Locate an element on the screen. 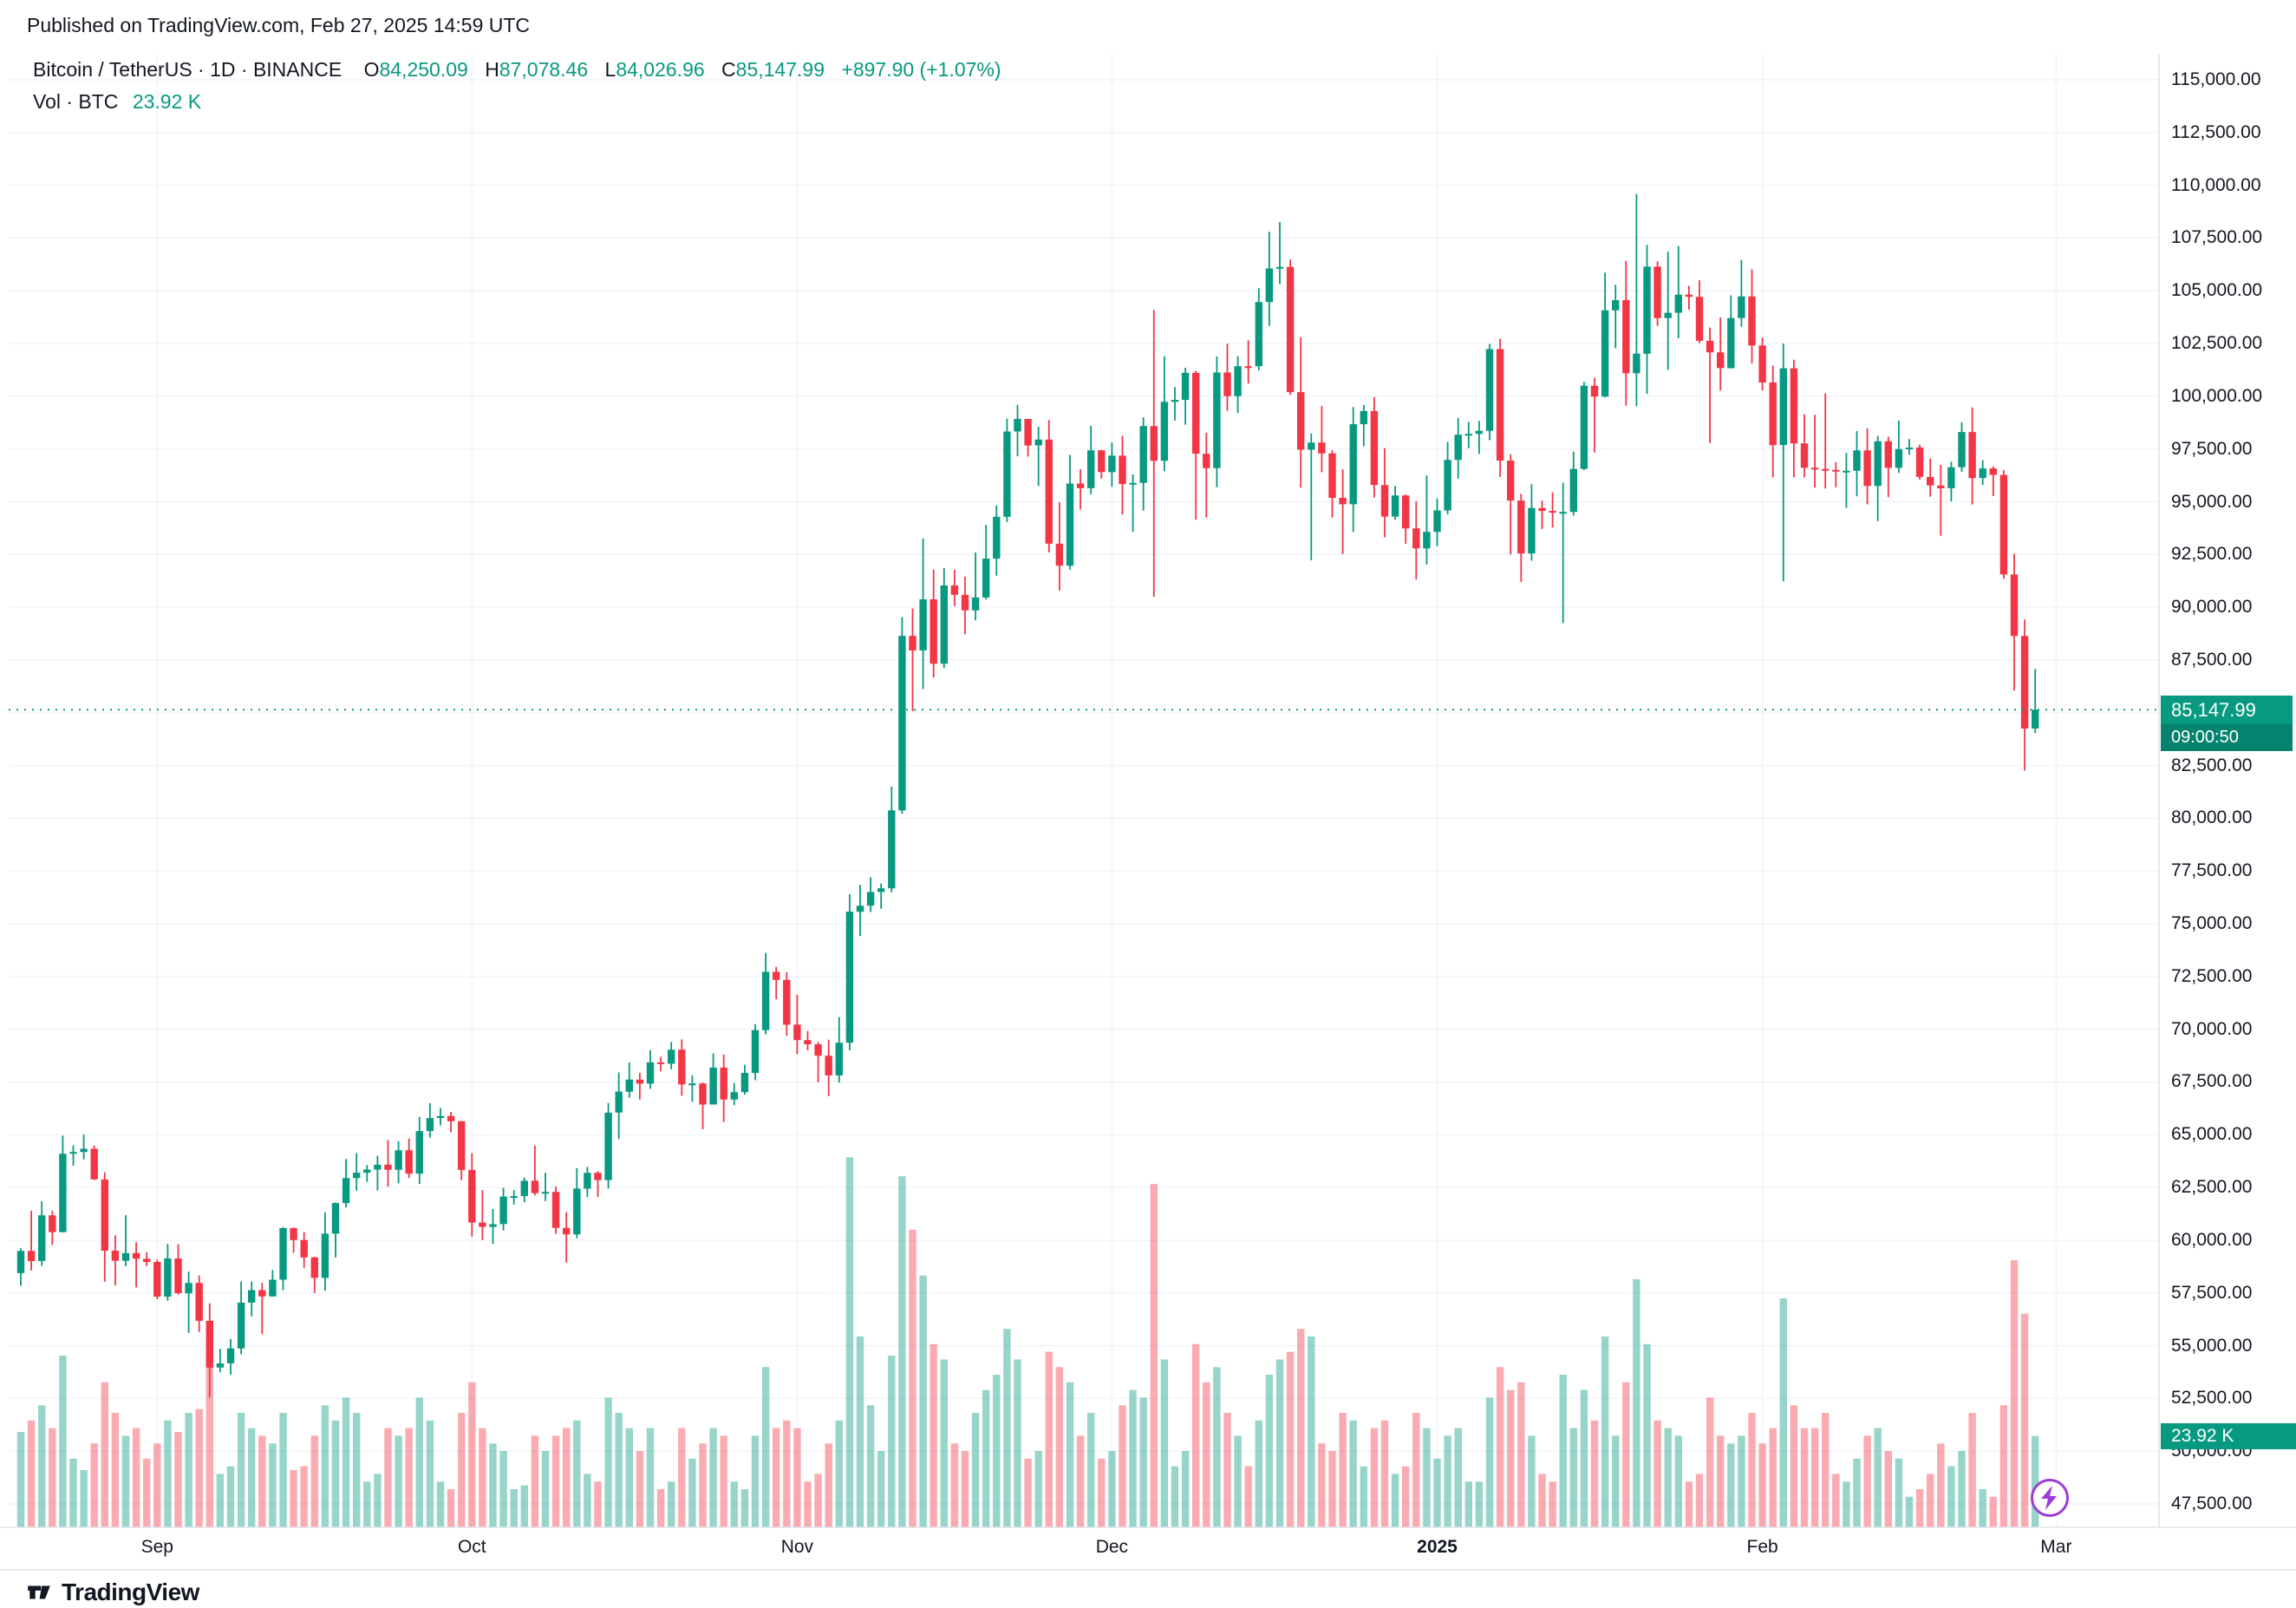  price-tick-label: 112,500.00 is located at coordinates (2216, 131).